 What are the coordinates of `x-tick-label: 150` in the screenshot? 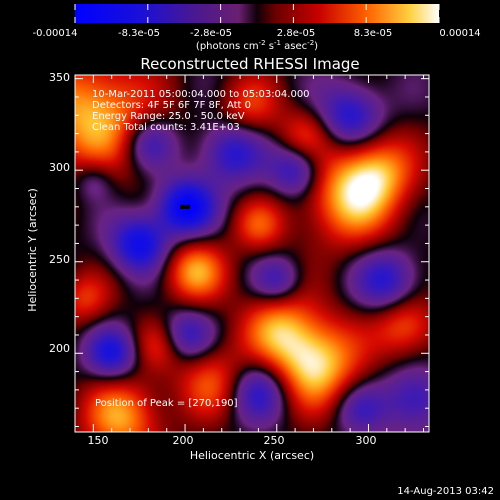 It's located at (98, 440).